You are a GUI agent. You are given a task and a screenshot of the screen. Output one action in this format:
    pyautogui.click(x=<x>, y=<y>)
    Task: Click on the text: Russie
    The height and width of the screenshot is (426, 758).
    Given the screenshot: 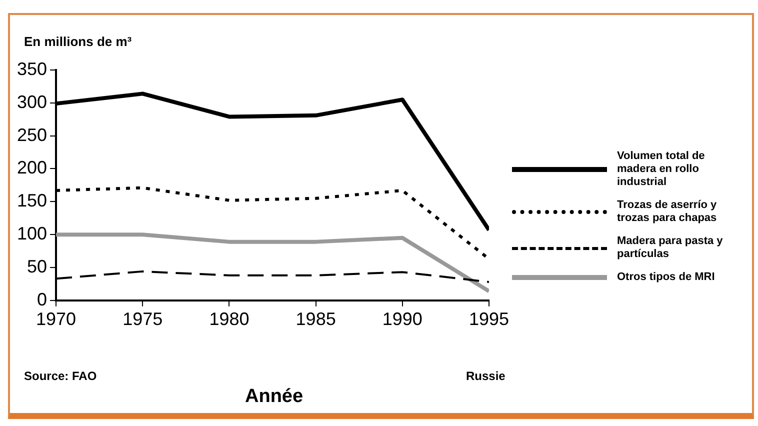 What is the action you would take?
    pyautogui.click(x=486, y=376)
    